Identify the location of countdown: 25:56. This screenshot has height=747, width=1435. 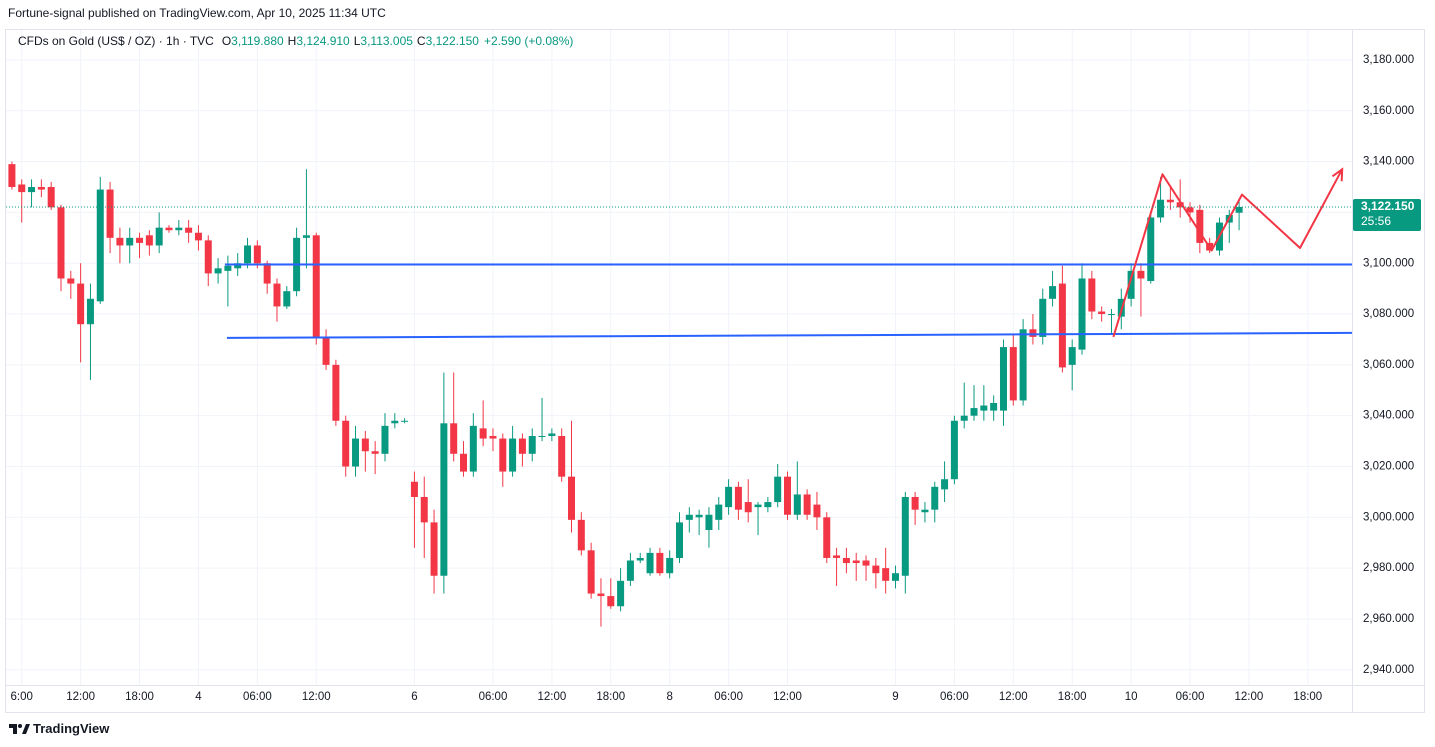
(1376, 221).